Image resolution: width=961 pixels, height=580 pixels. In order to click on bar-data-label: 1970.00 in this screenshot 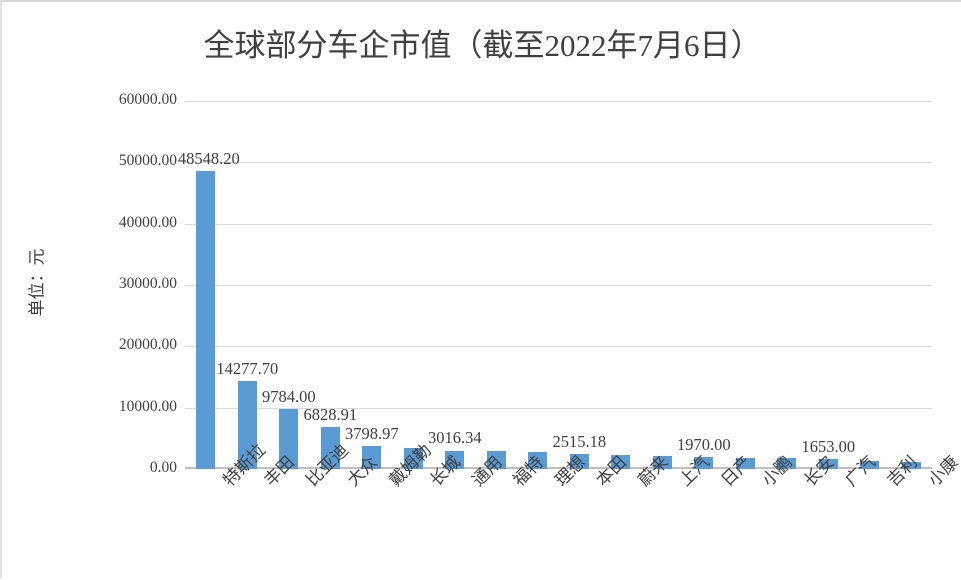, I will do `click(703, 444)`.